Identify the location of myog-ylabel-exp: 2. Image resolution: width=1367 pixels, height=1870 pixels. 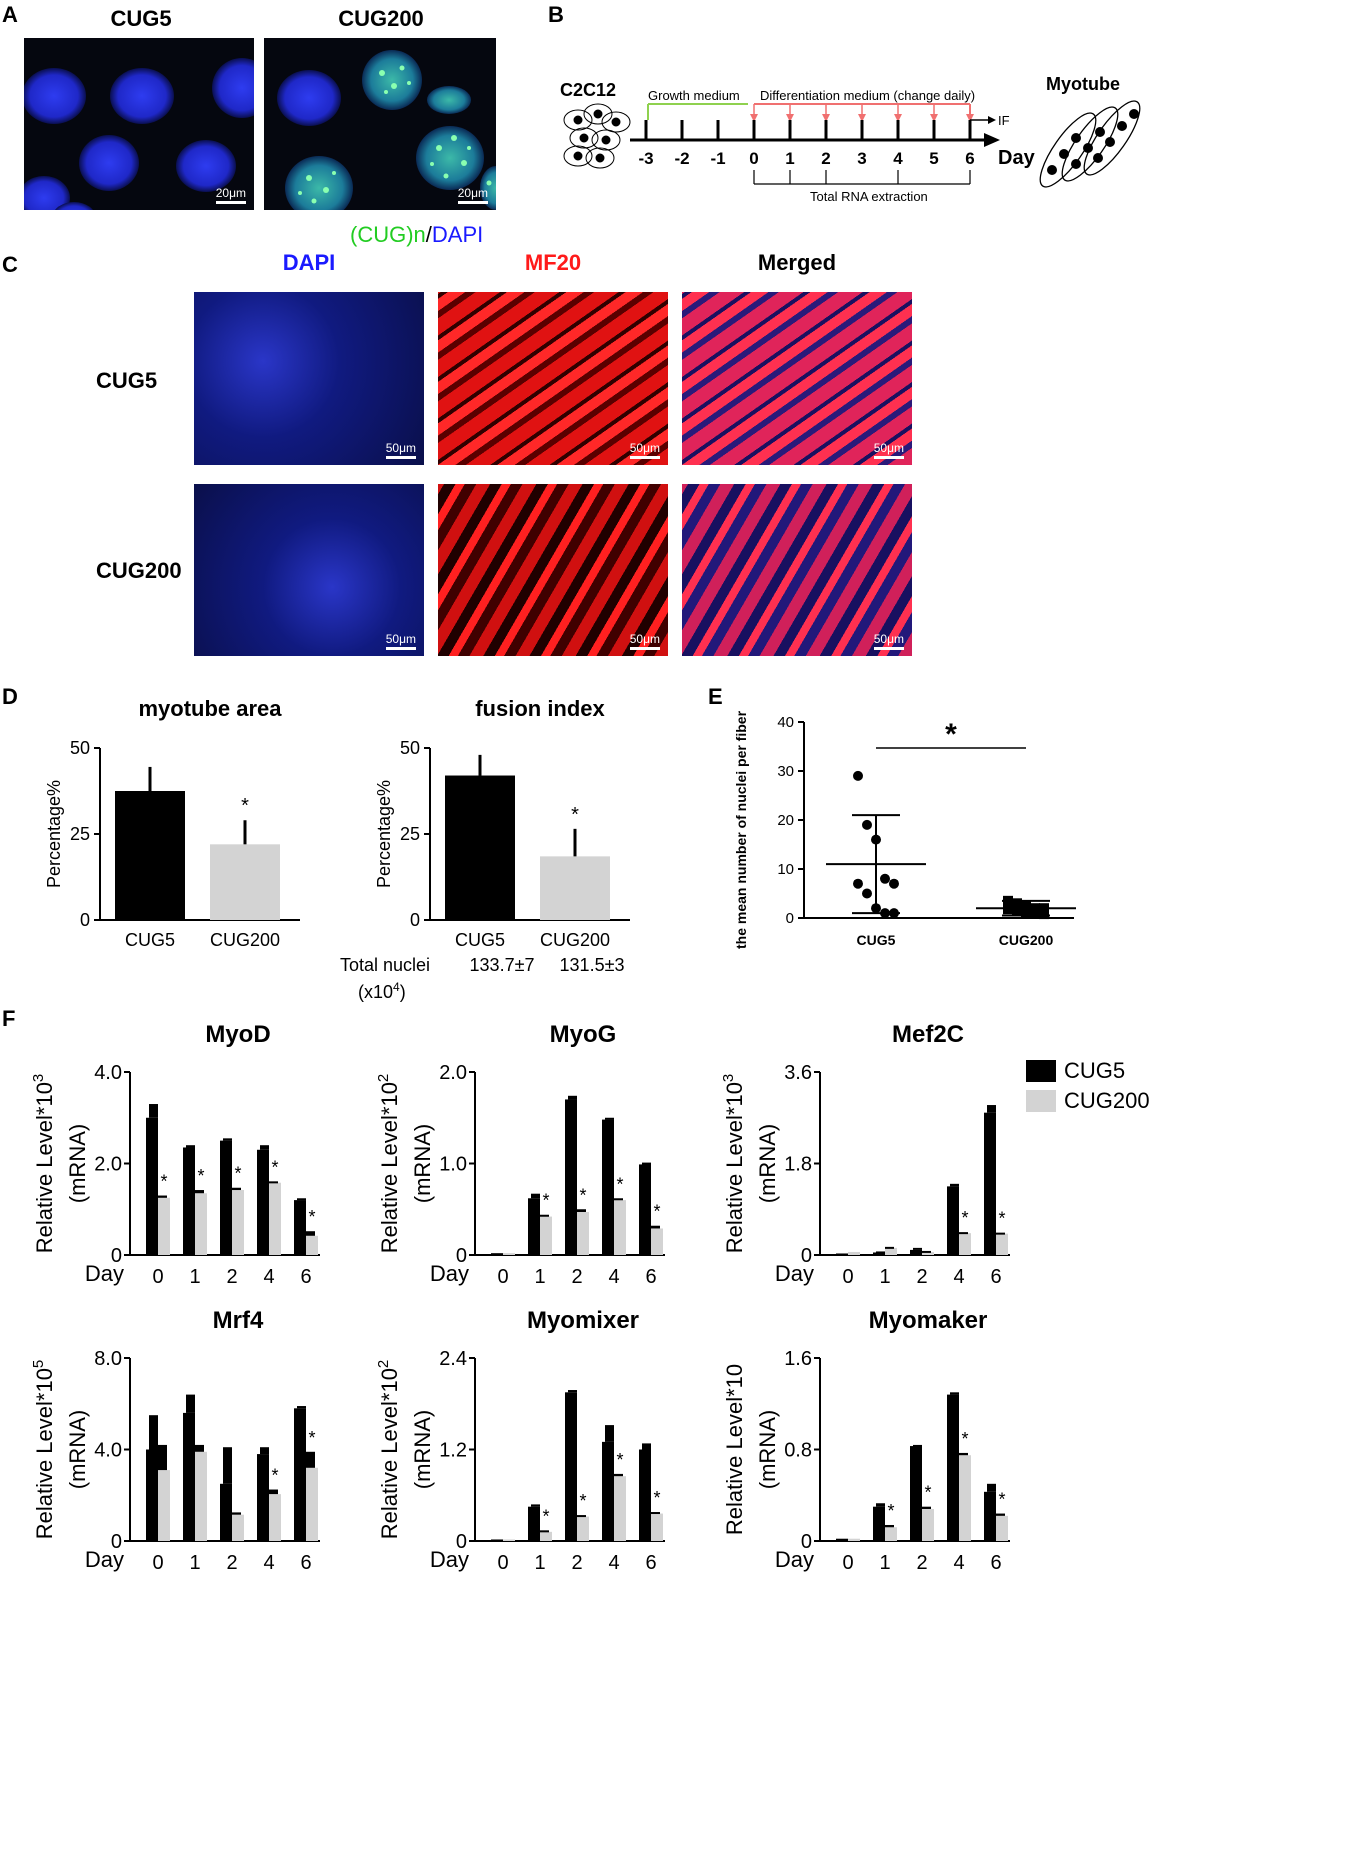
(383, 1078).